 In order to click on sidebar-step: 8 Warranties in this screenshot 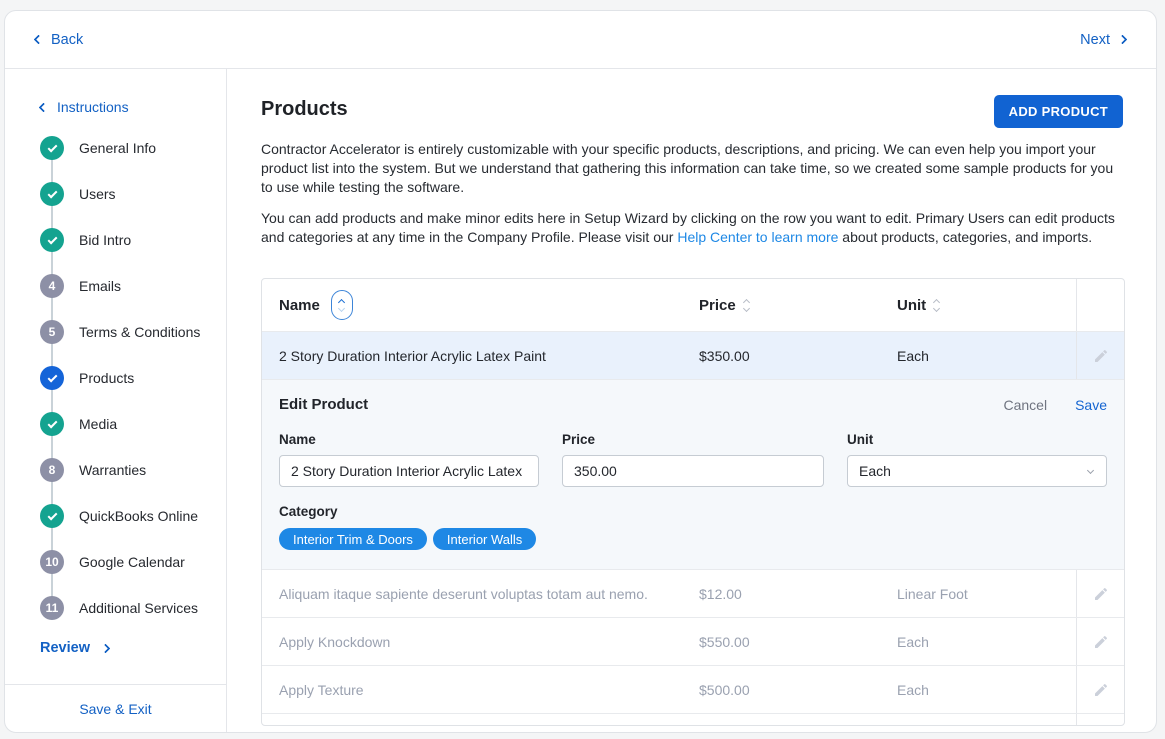, I will do `click(133, 470)`.